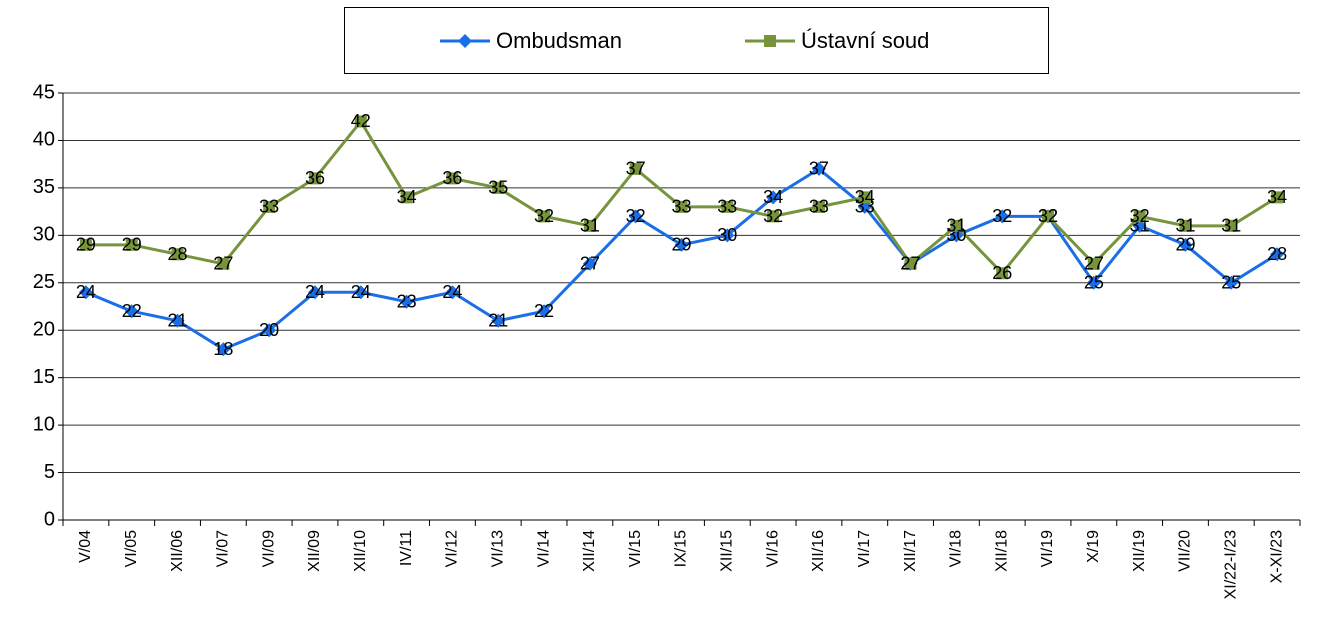 The height and width of the screenshot is (623, 1323). What do you see at coordinates (131, 548) in the screenshot?
I see `x-tick-label: VI/05` at bounding box center [131, 548].